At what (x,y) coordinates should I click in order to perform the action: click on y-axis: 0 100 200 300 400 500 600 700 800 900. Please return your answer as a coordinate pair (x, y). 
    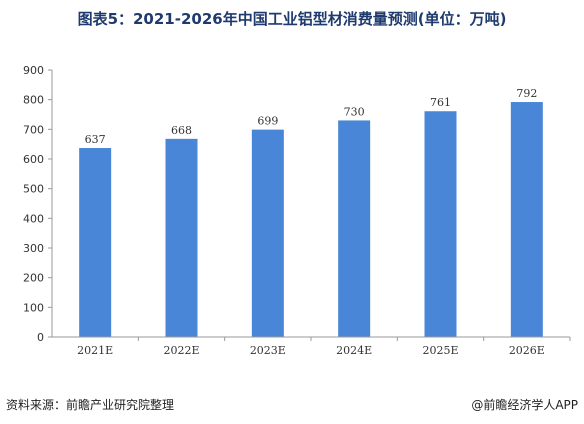
    Looking at the image, I should click on (37, 204).